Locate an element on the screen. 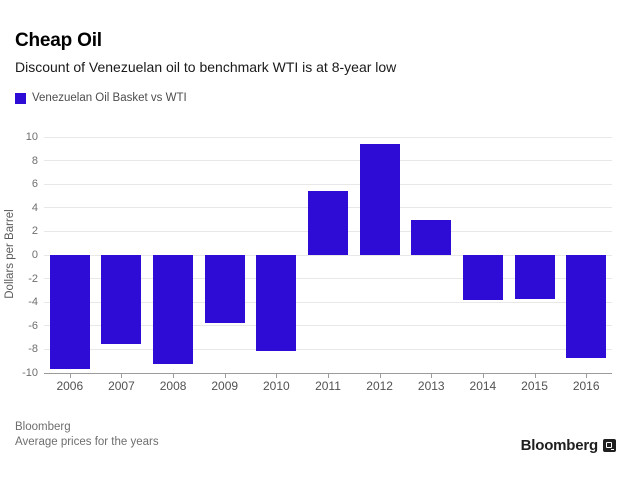  y-tick-label: -6 is located at coordinates (33, 325).